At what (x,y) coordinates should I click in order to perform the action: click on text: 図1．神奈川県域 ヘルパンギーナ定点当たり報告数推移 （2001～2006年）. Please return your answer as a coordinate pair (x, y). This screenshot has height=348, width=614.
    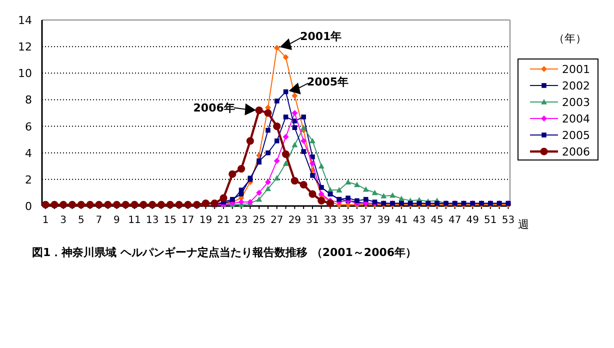
    Looking at the image, I should click on (224, 252).